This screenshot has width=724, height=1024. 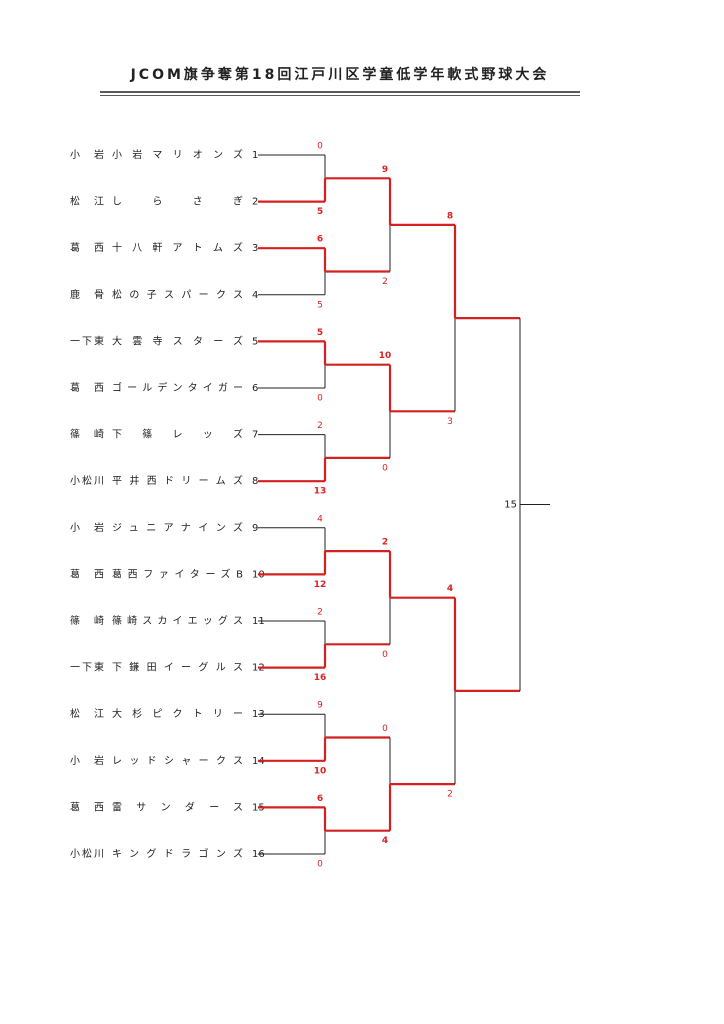 What do you see at coordinates (177, 806) in the screenshot?
I see `team-name: 雷サンダース` at bounding box center [177, 806].